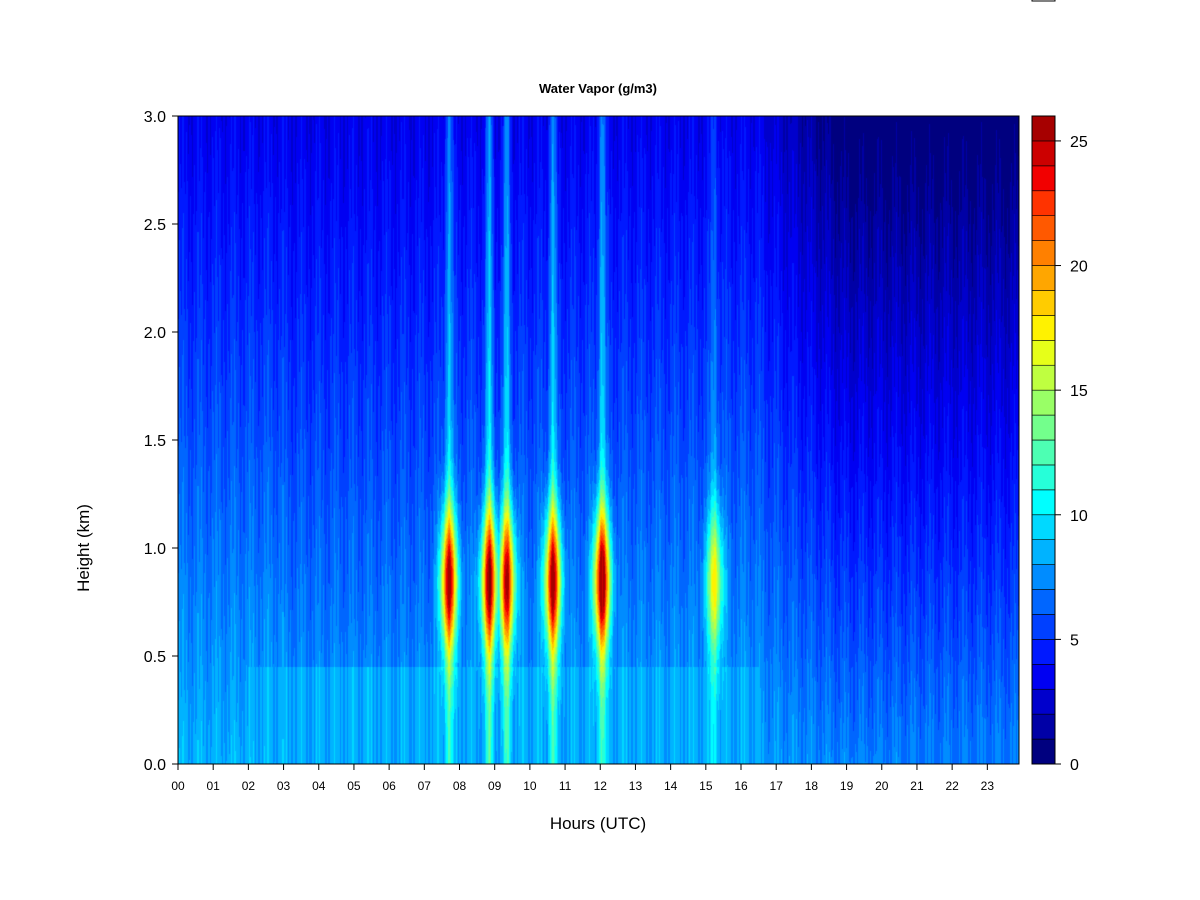 Image resolution: width=1200 pixels, height=900 pixels. I want to click on x-tick-label: 23, so click(988, 786).